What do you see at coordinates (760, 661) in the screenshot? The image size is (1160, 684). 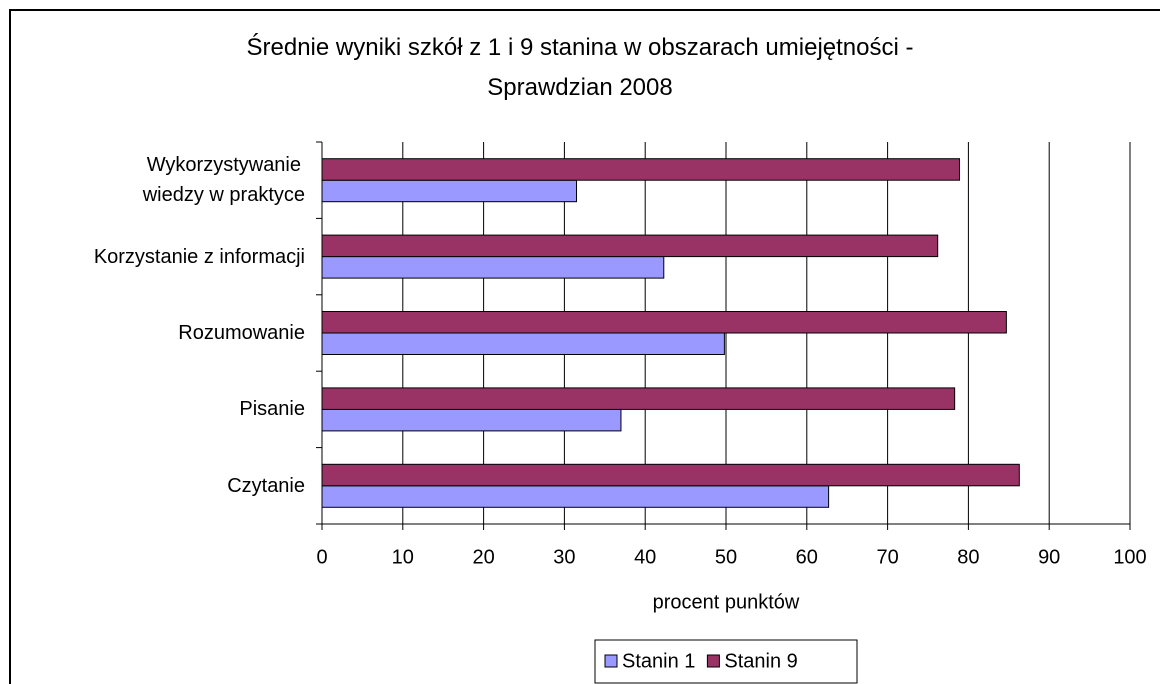 I see `legend-label: Stanin 9` at bounding box center [760, 661].